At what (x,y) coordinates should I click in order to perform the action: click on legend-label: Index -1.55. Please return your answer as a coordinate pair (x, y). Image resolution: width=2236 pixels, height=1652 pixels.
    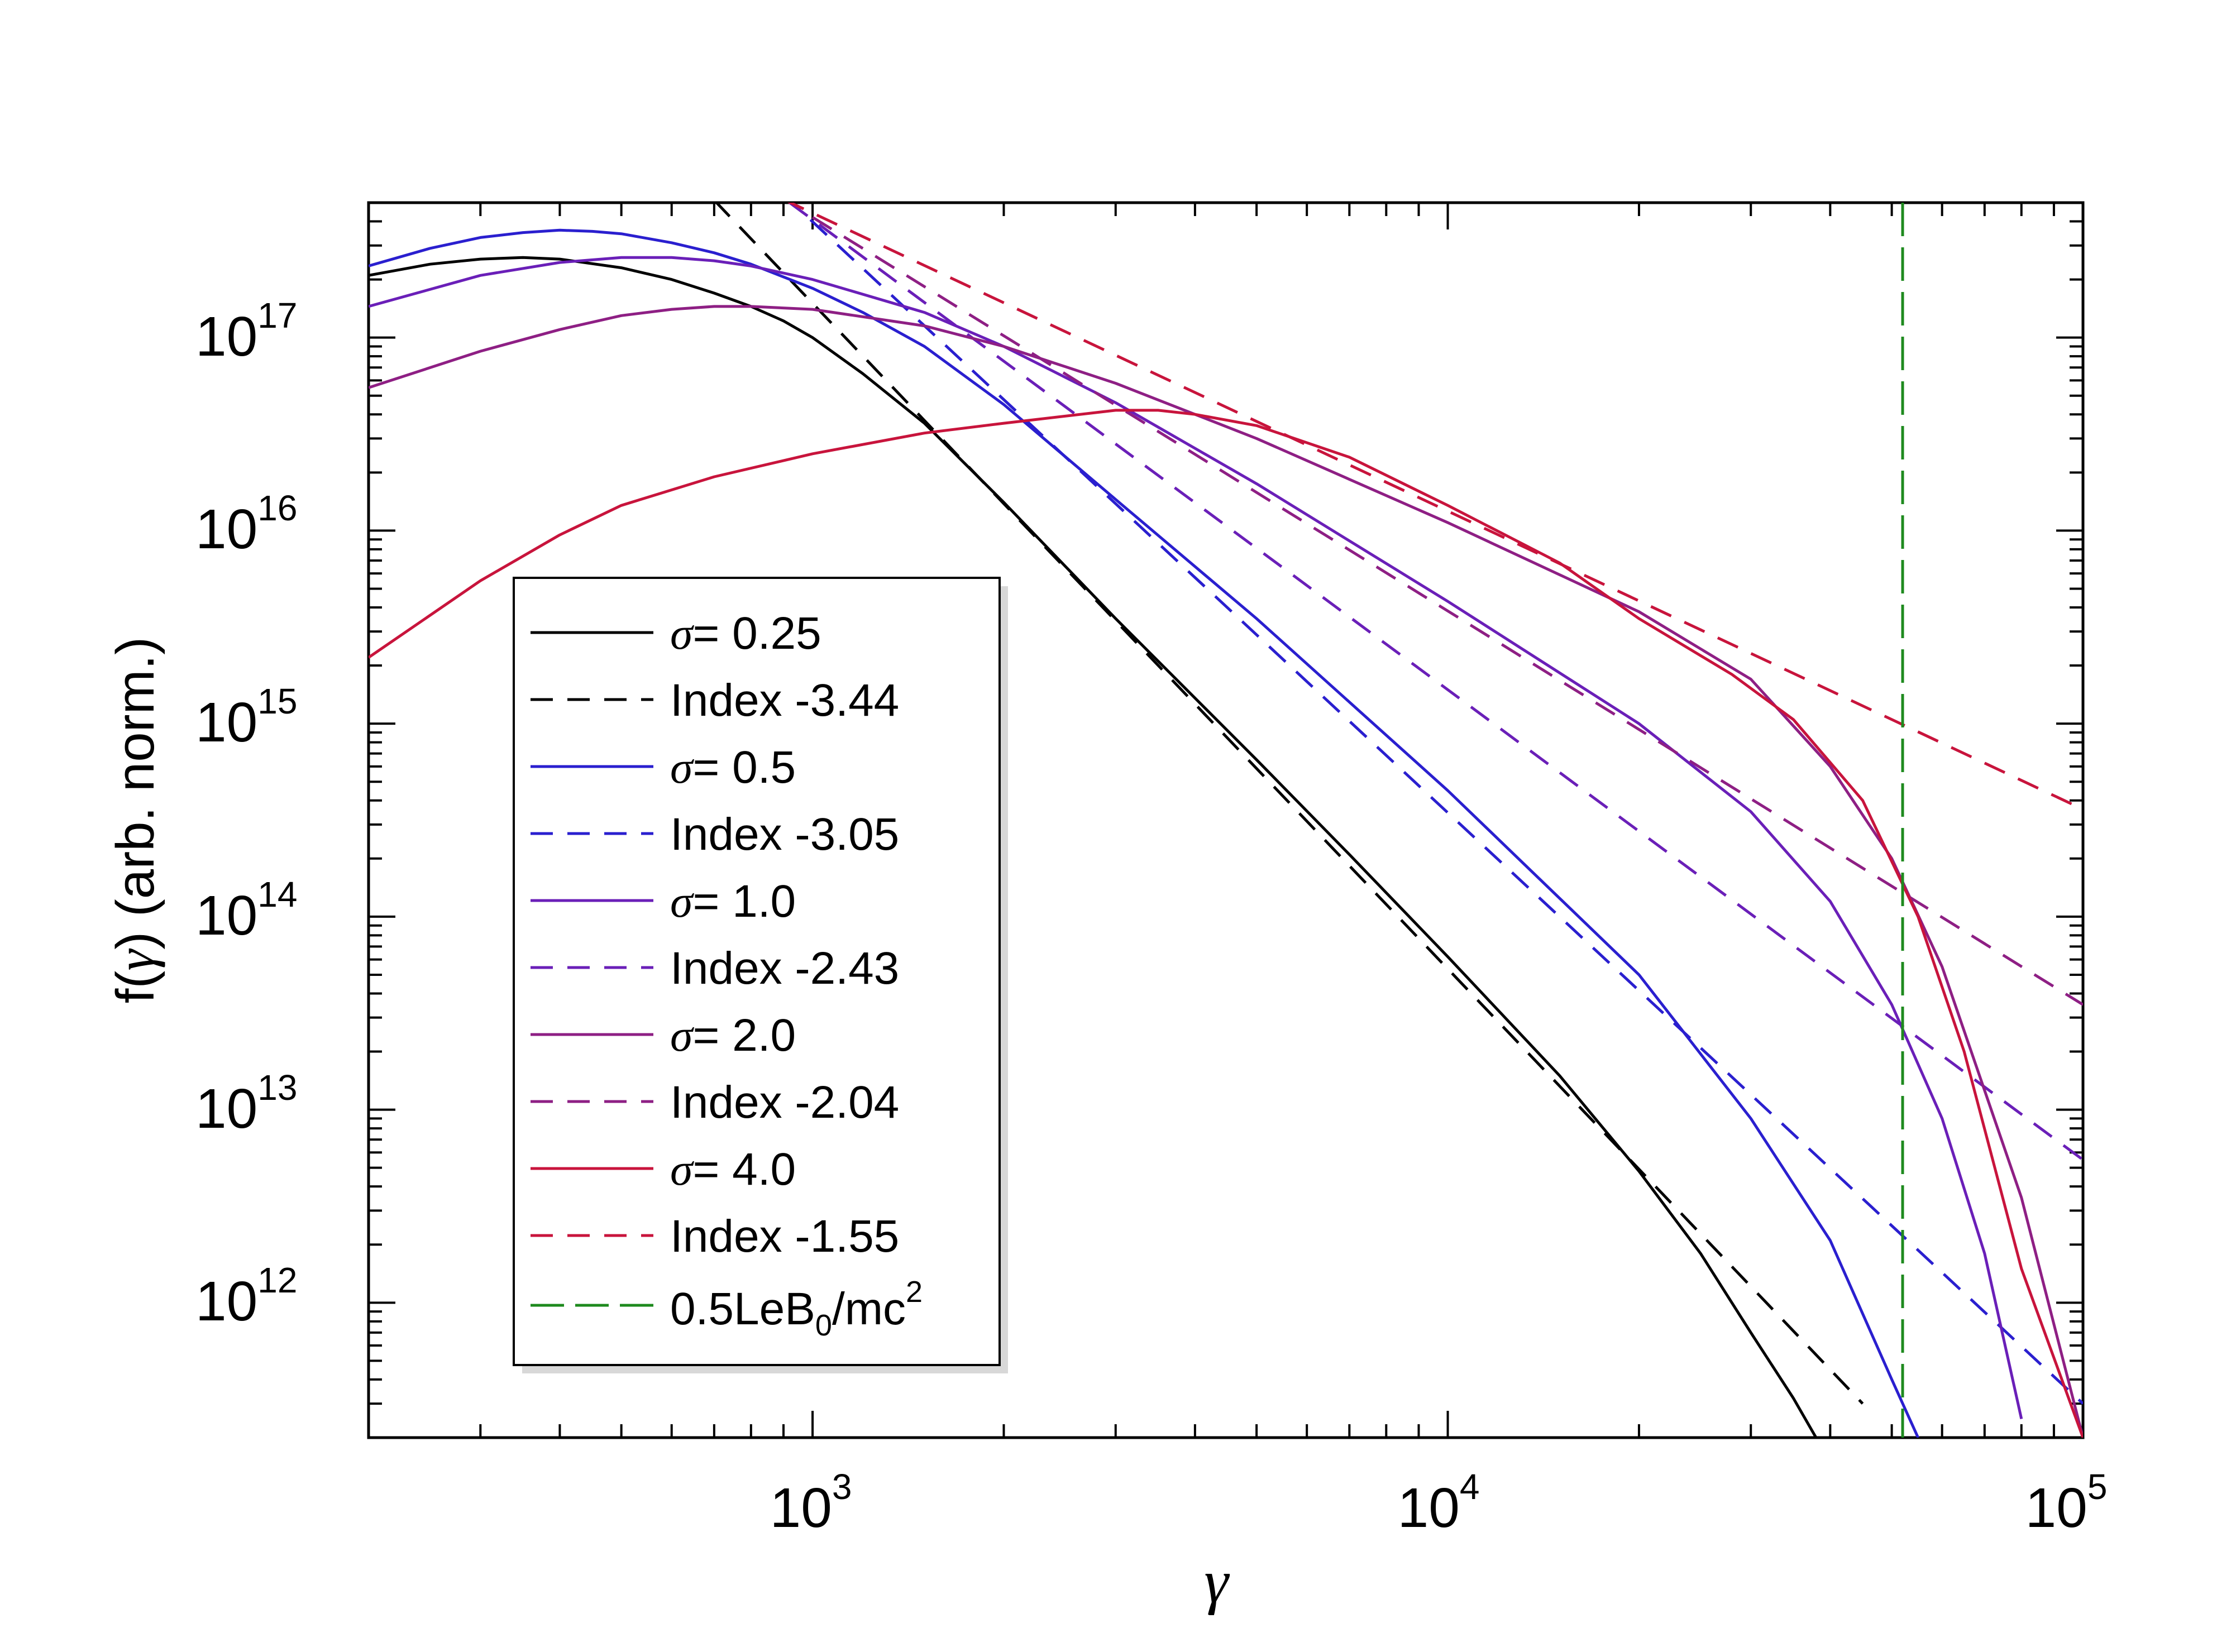
    Looking at the image, I should click on (784, 1236).